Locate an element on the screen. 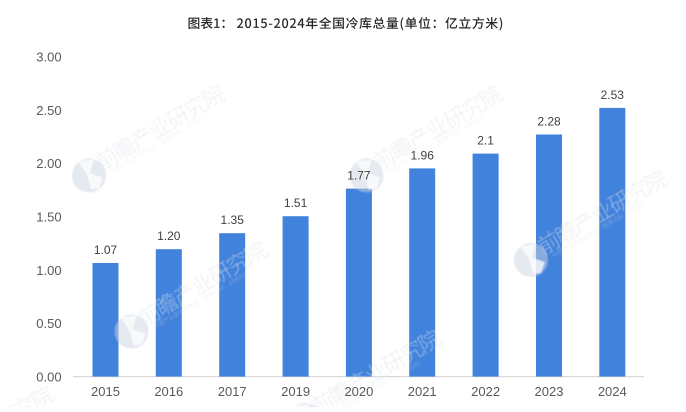  svg-text: 2.53 is located at coordinates (613, 95).